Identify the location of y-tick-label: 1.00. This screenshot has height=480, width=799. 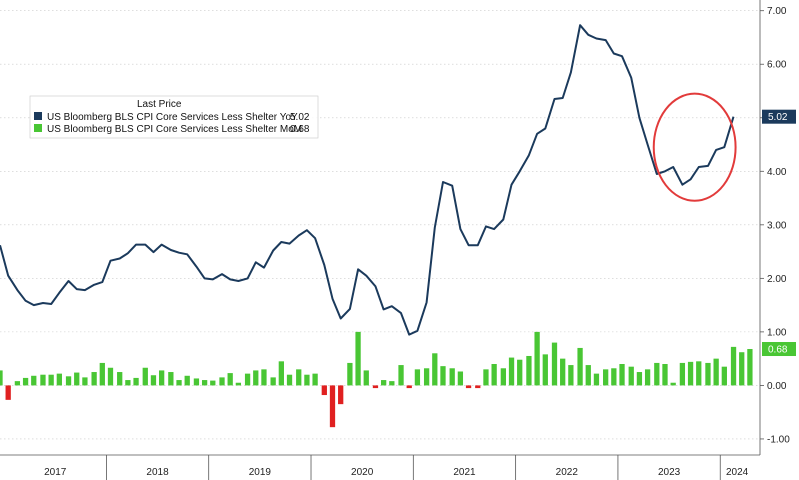
(777, 332).